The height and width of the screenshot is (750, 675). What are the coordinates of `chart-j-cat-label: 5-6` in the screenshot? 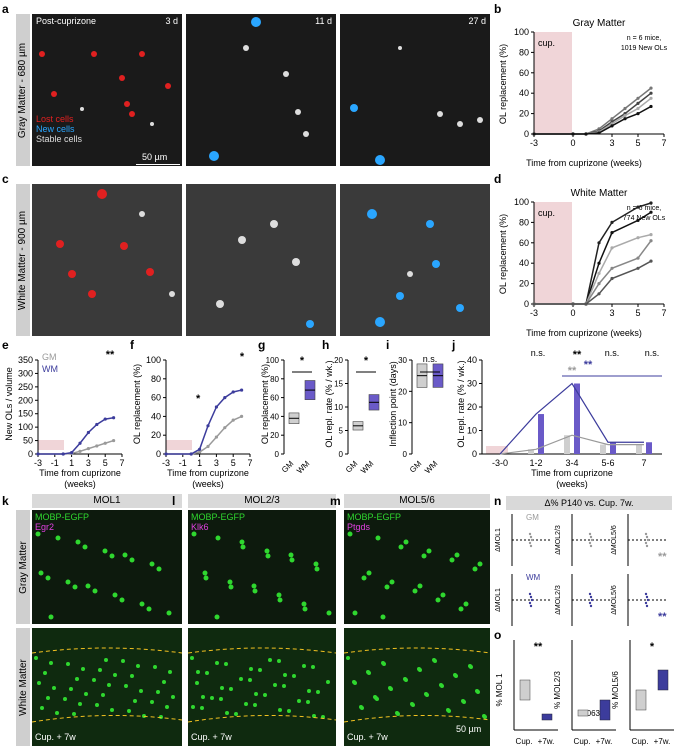 It's located at (607, 463).